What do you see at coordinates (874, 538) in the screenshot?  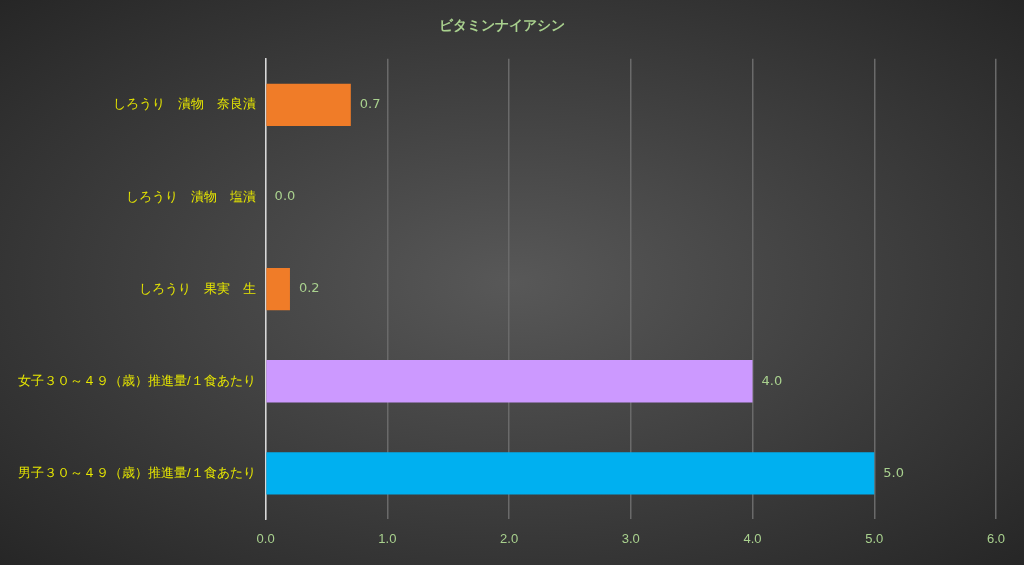 I see `x-tick-label: 5.0` at bounding box center [874, 538].